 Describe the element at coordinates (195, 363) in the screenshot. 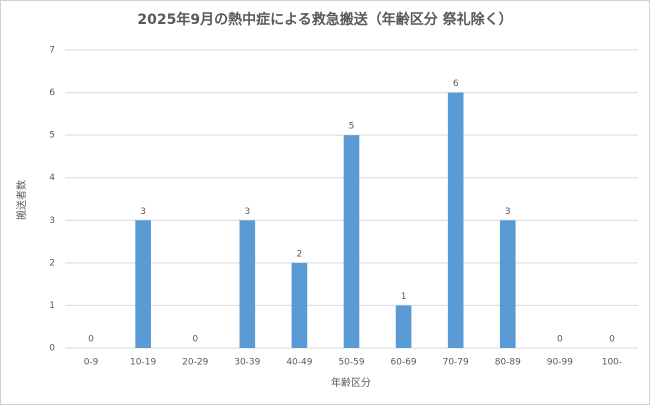

I see `x-tick-label: 20-29` at that location.